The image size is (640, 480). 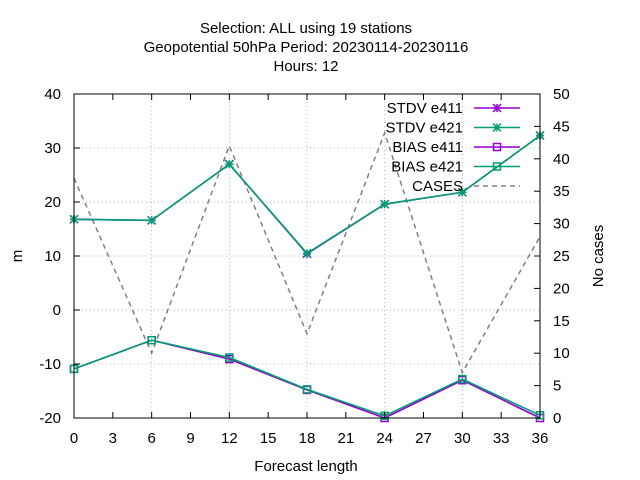 What do you see at coordinates (268, 438) in the screenshot?
I see `x-tick-label: 15` at bounding box center [268, 438].